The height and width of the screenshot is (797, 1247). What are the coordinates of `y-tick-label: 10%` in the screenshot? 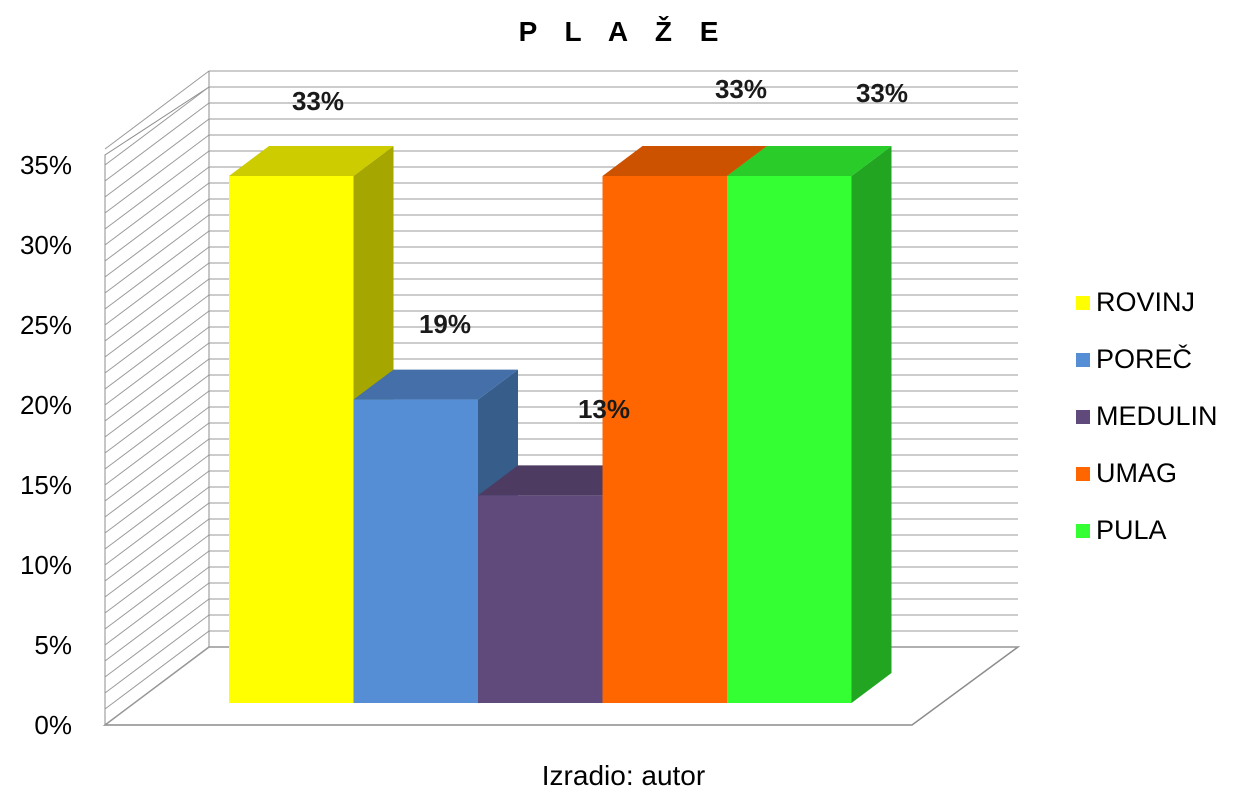 It's located at (46, 565).